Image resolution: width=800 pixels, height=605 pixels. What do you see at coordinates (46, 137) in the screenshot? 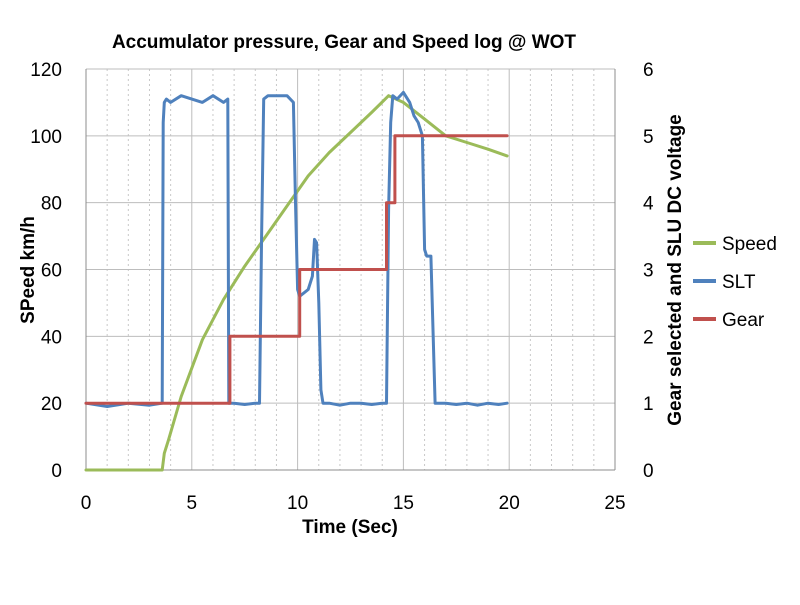
I see `y-tick-label: 100` at bounding box center [46, 137].